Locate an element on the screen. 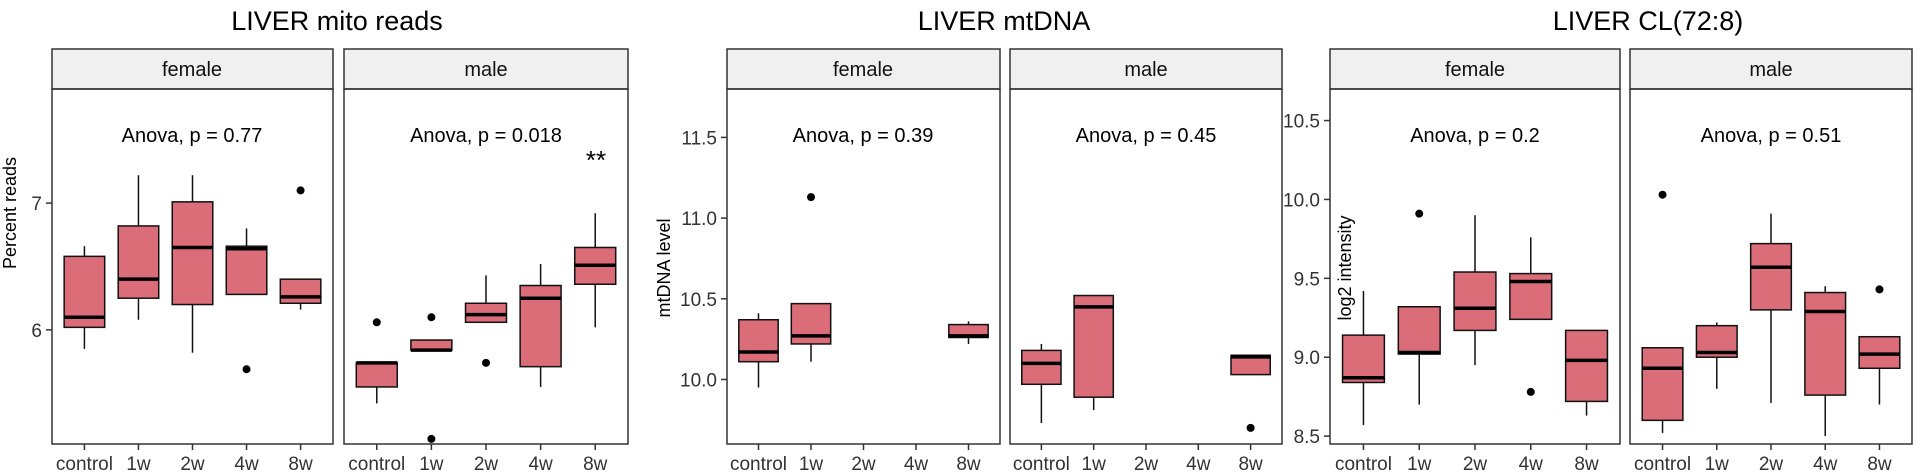 This screenshot has height=475, width=1920. anova-annotation: Anova, p = 0.45 is located at coordinates (1146, 136).